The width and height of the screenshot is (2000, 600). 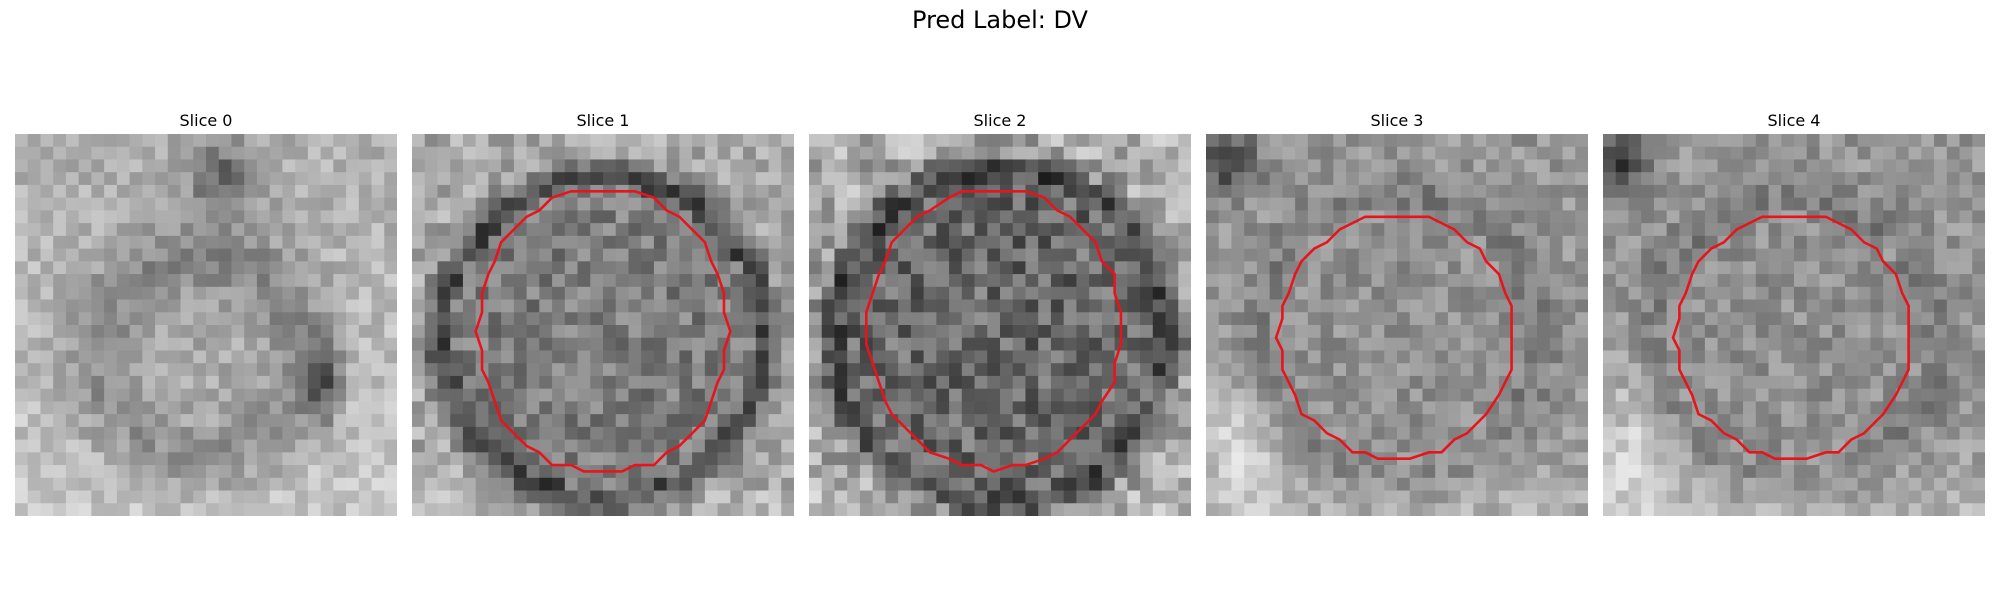 What do you see at coordinates (603, 120) in the screenshot?
I see `slice-title-1: Slice 1` at bounding box center [603, 120].